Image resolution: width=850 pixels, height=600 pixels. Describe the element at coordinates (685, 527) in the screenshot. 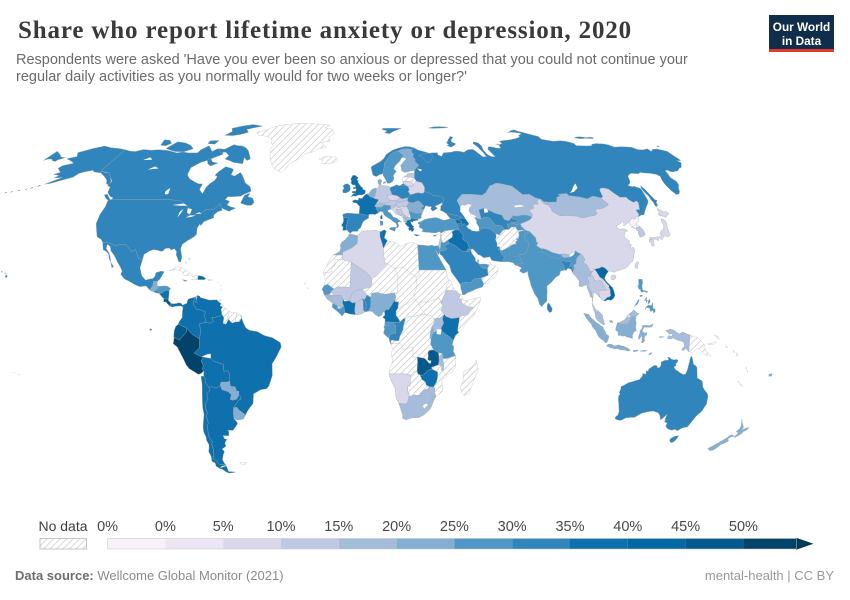

I see `svg-text: 45%` at that location.